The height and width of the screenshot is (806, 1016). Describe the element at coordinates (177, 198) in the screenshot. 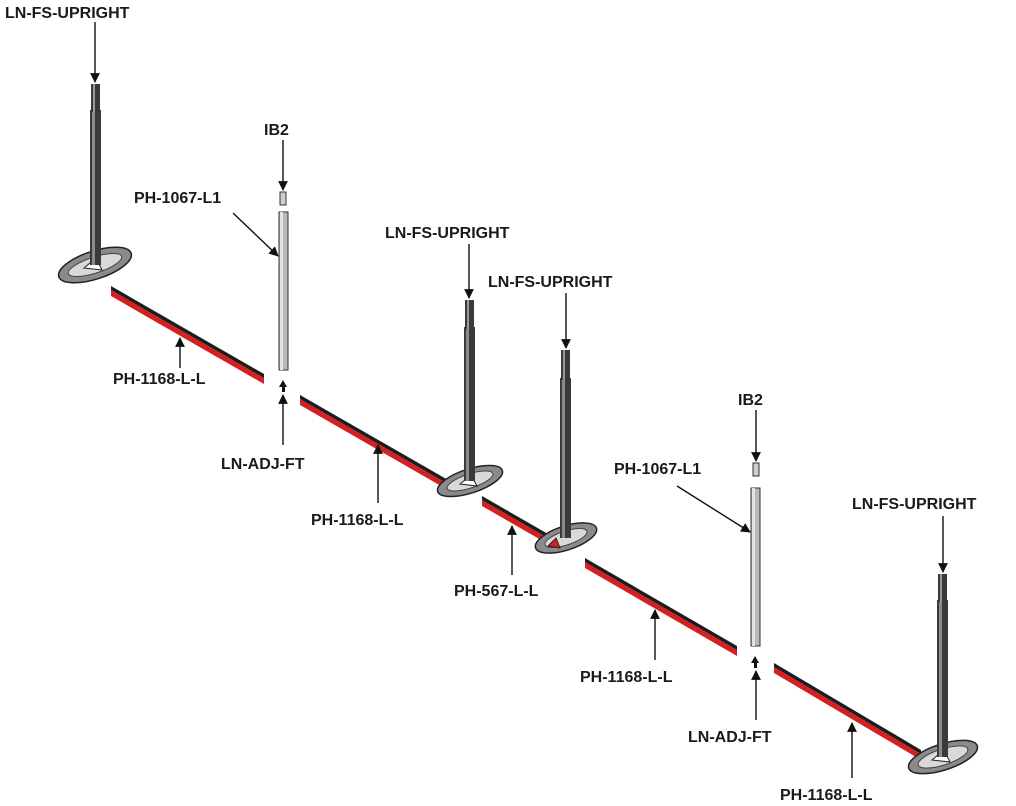

I see `label-pole-1: PH-1067-L1` at that location.